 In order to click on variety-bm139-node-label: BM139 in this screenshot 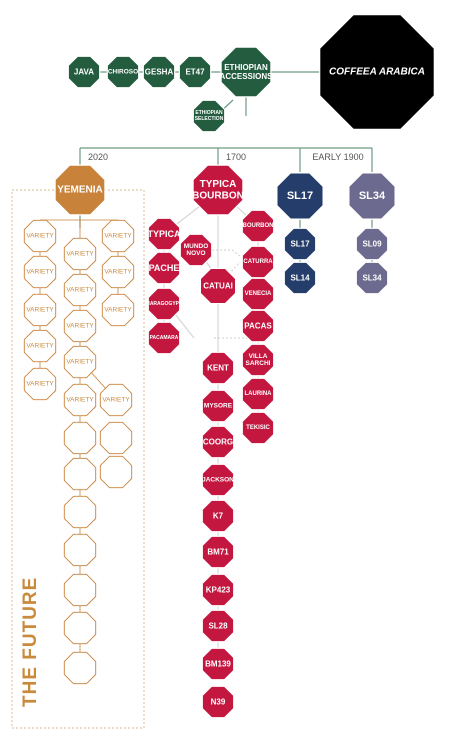, I will do `click(218, 664)`.